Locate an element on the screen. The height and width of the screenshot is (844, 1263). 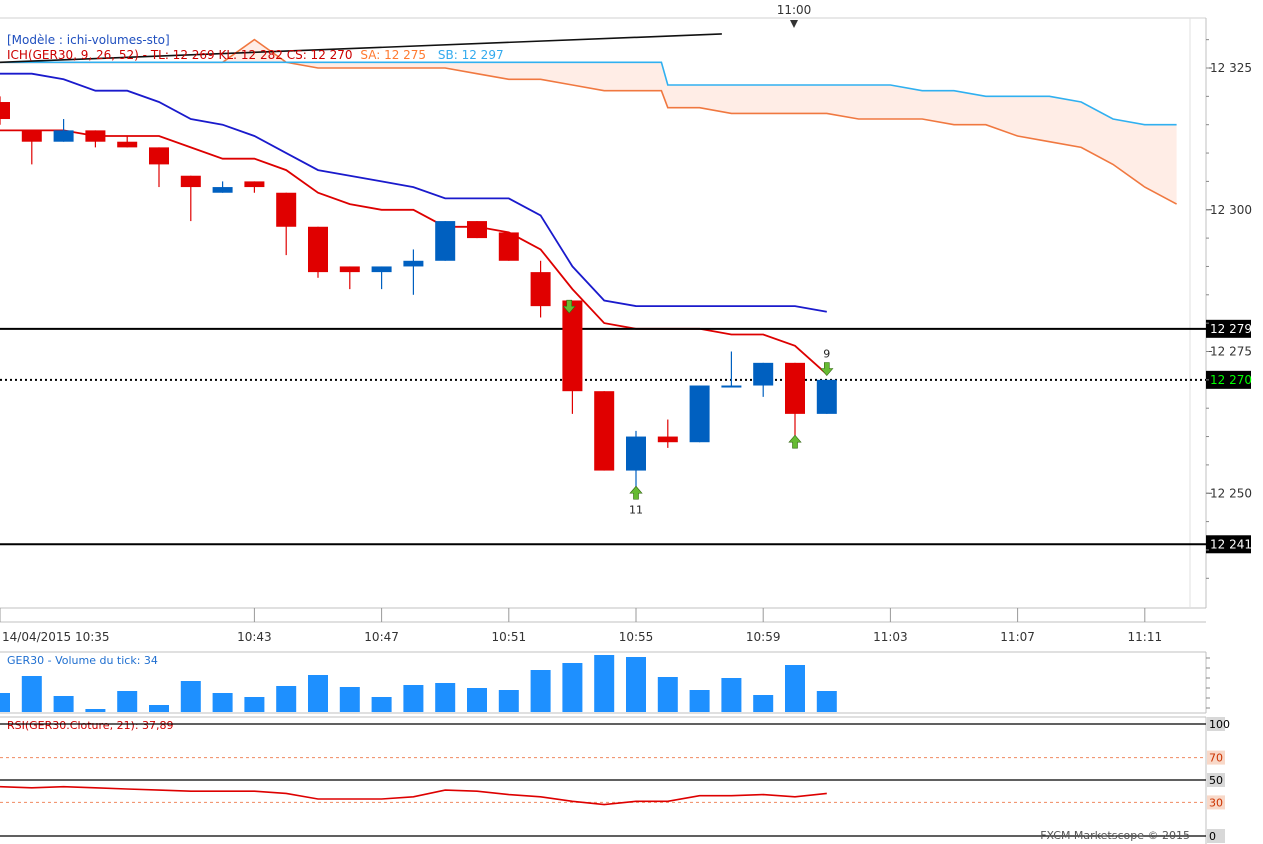
x-tick-label: 11:03 is located at coordinates (890, 637).